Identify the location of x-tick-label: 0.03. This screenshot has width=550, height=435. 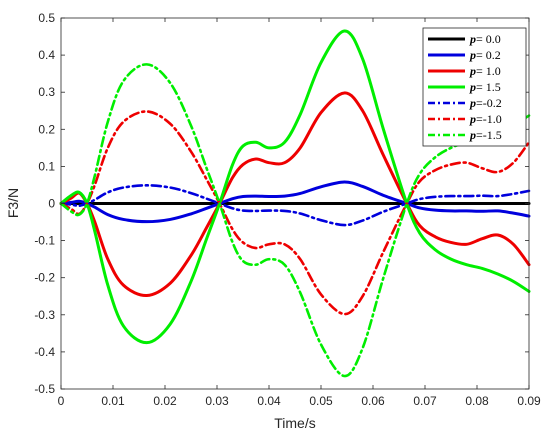
(217, 401).